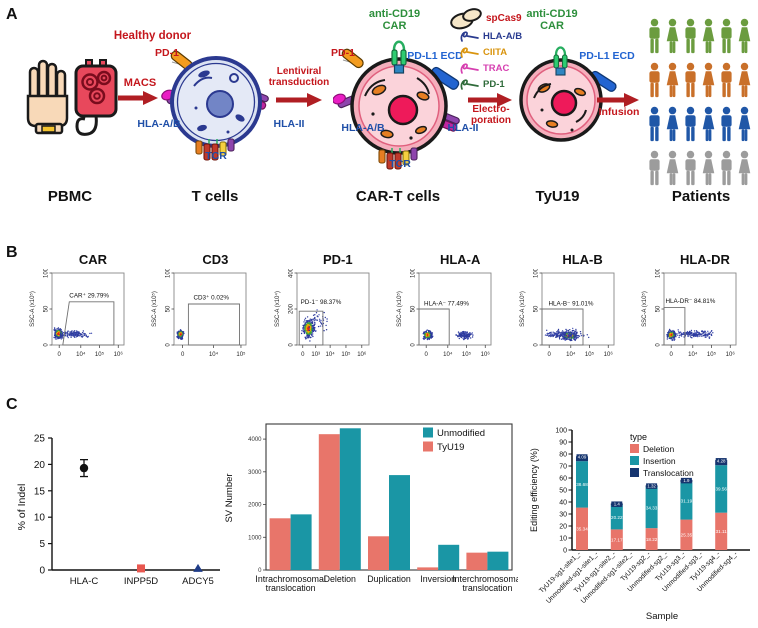 The width and height of the screenshot is (758, 628). I want to click on macs-label: MACS, so click(140, 83).